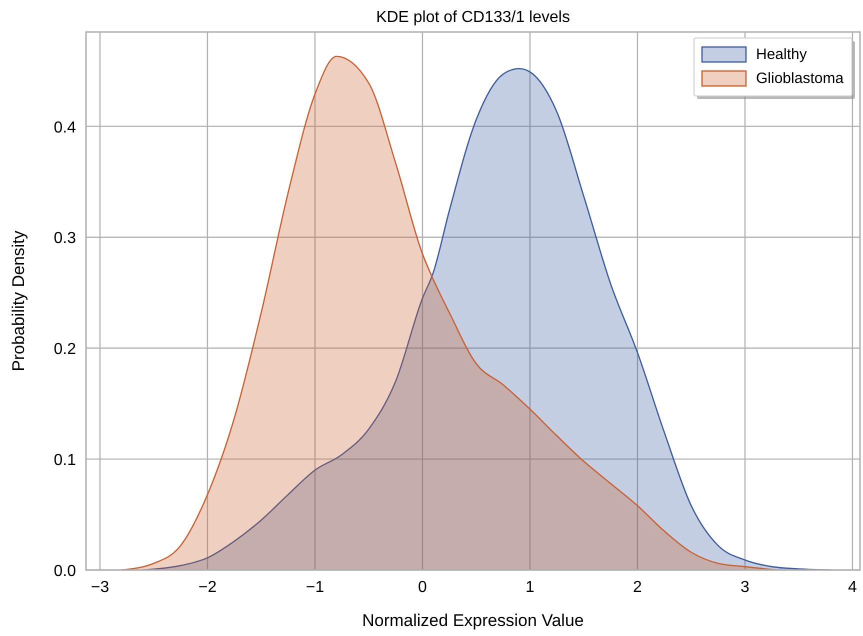  What do you see at coordinates (65, 461) in the screenshot?
I see `y-tick-label: 0.1` at bounding box center [65, 461].